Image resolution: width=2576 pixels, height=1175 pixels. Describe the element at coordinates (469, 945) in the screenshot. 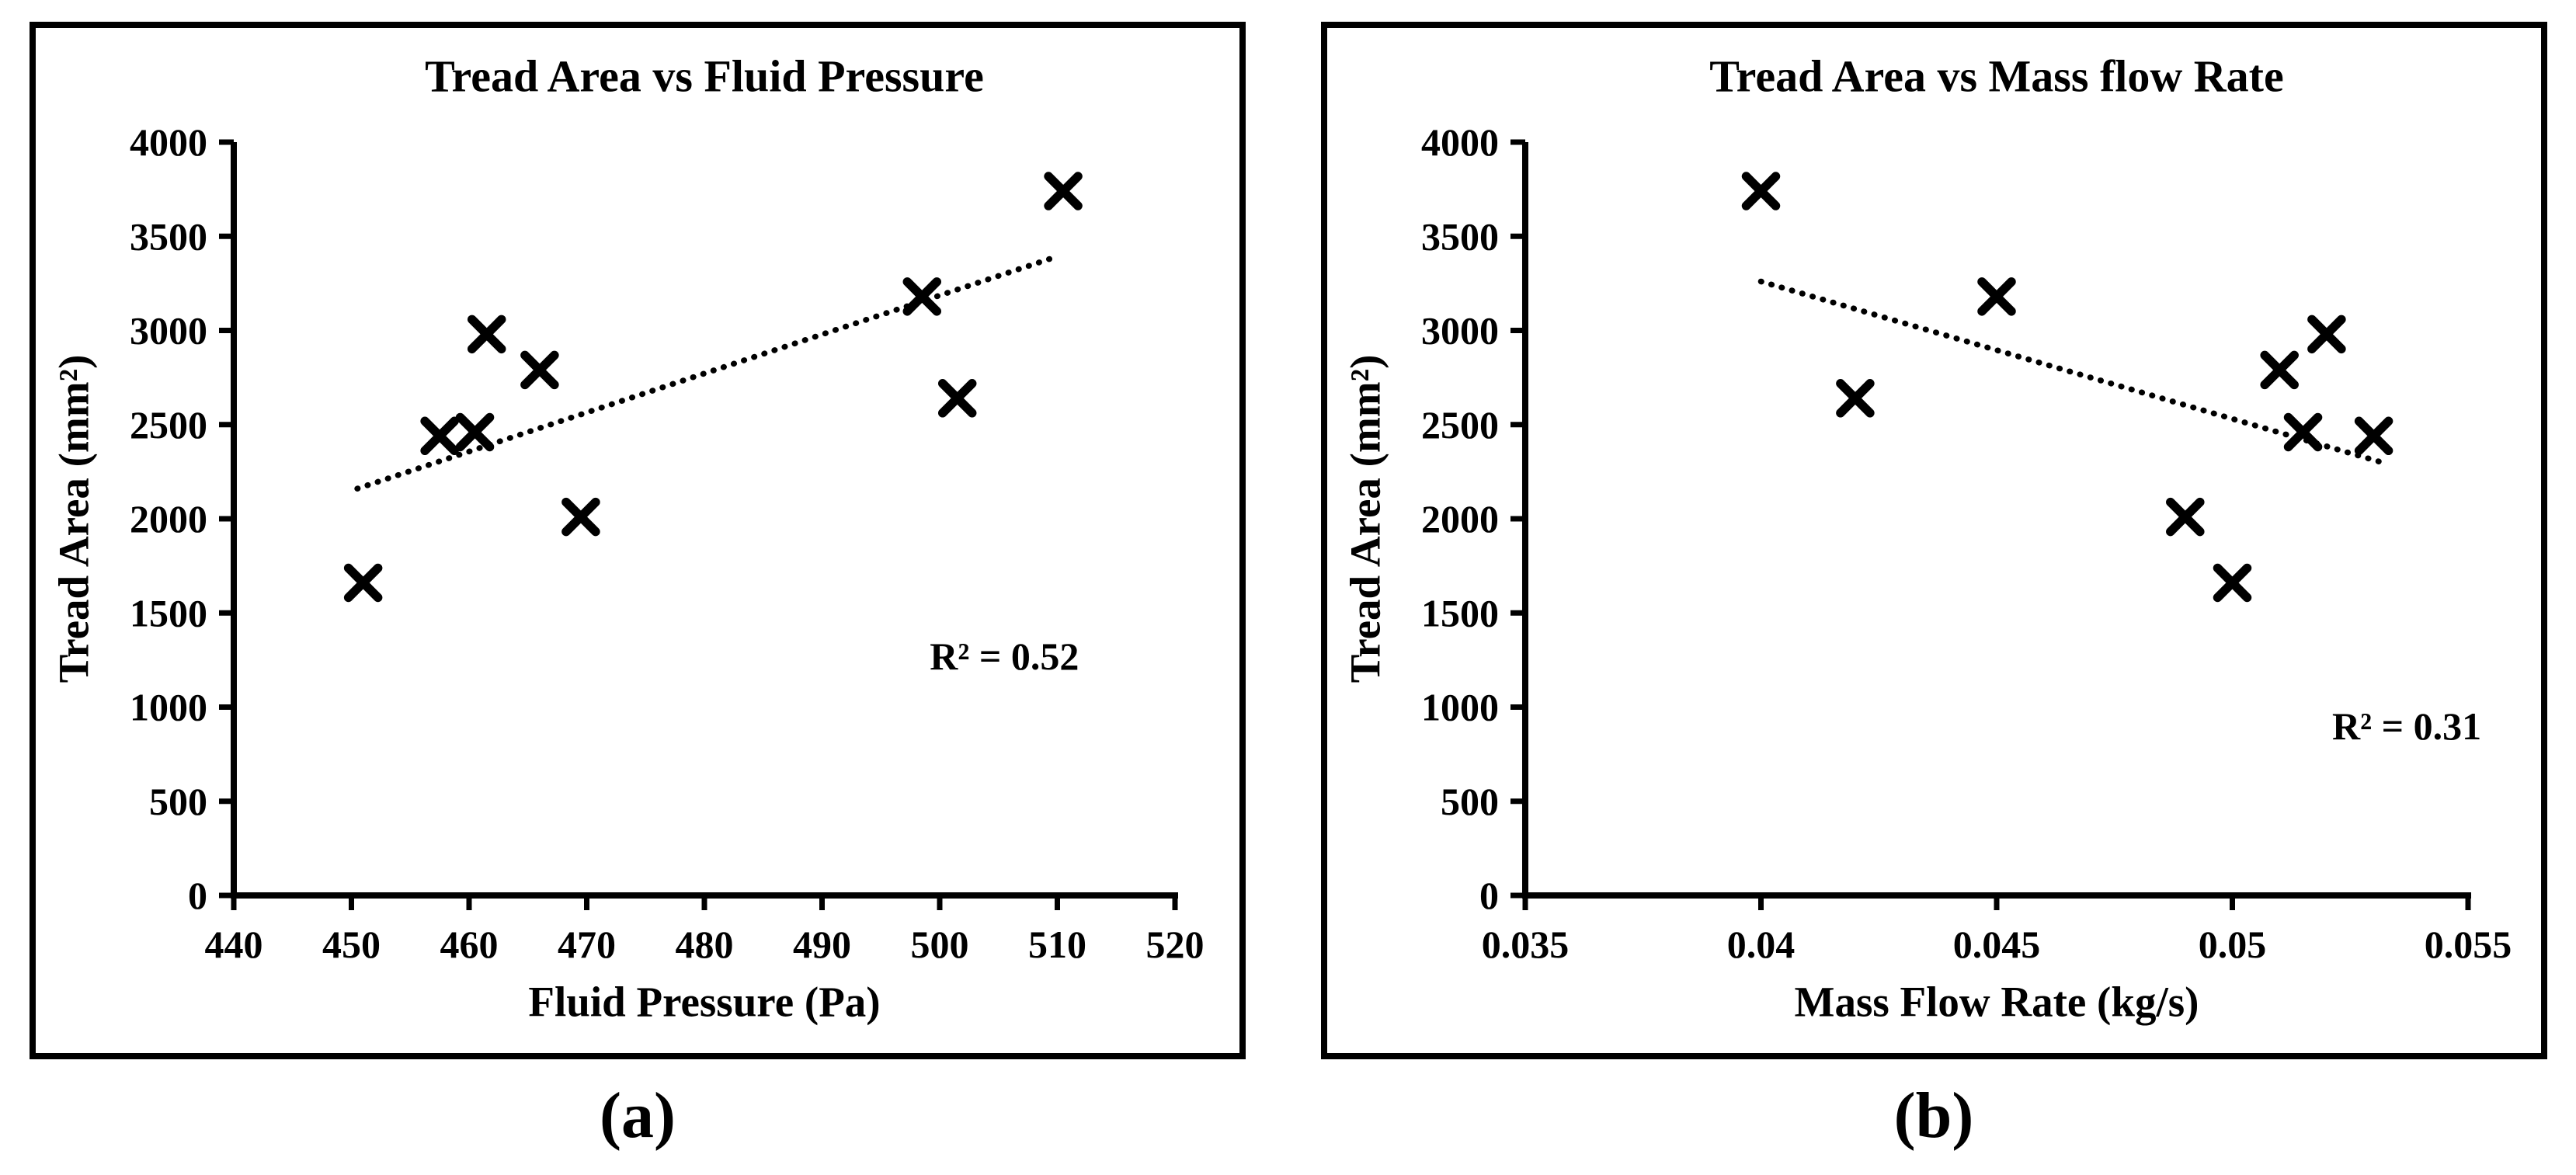

I see `x-tick-label: 460` at that location.